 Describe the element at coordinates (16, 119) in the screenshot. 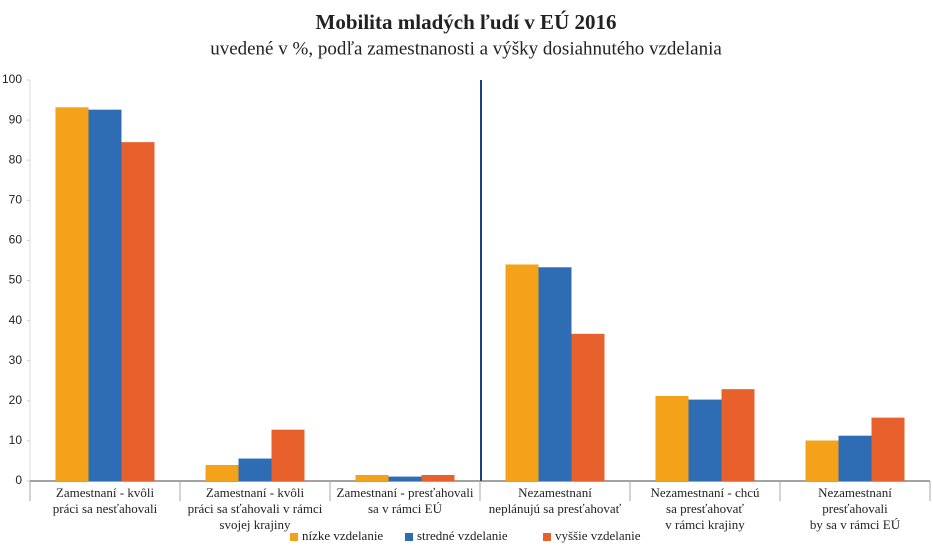

I see `y-tick-label: 90` at that location.